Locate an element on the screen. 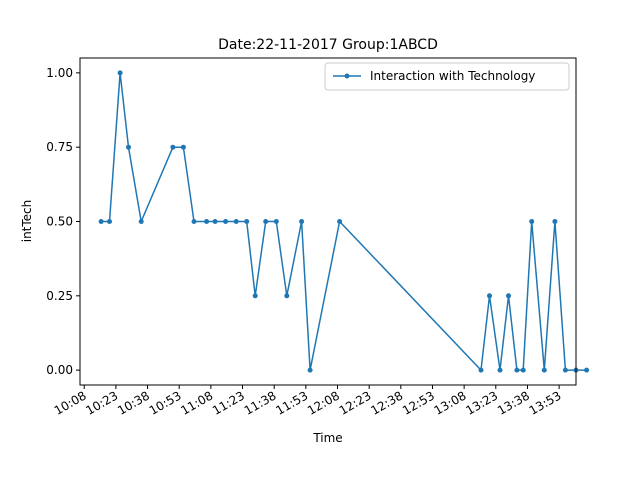 Image resolution: width=640 pixels, height=480 pixels. x-tick-label: 13:08 is located at coordinates (450, 402).